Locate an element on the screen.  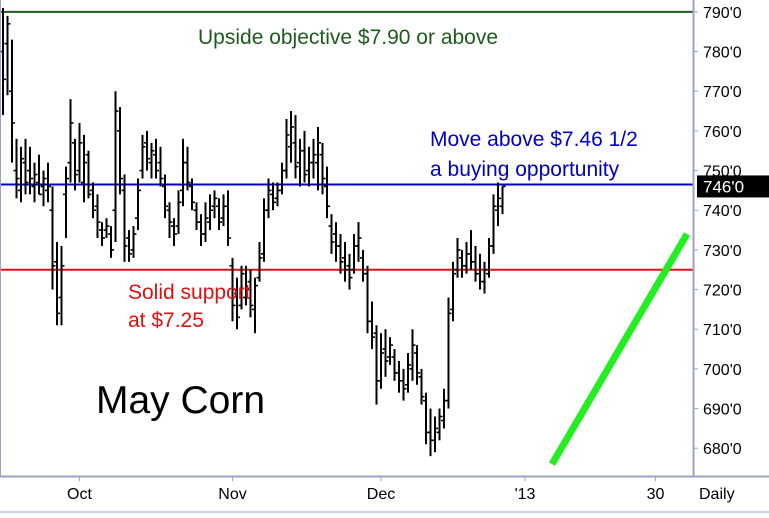
chart-title: May Corn is located at coordinates (180, 400).